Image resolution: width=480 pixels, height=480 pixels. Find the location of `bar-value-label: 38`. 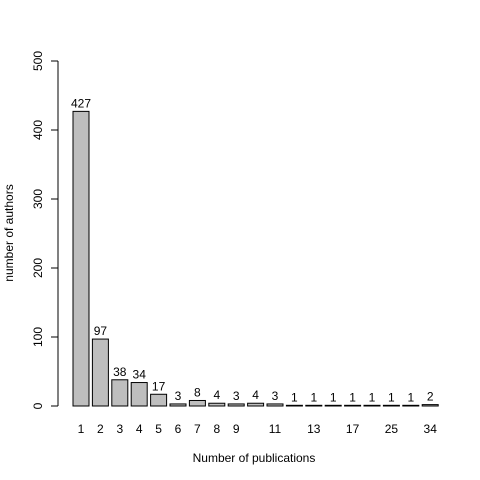

bar-value-label: 38 is located at coordinates (120, 372).